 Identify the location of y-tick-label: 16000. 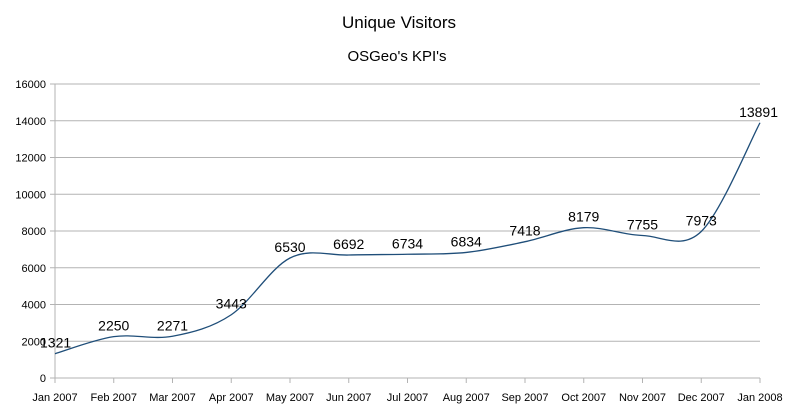
(30, 85).